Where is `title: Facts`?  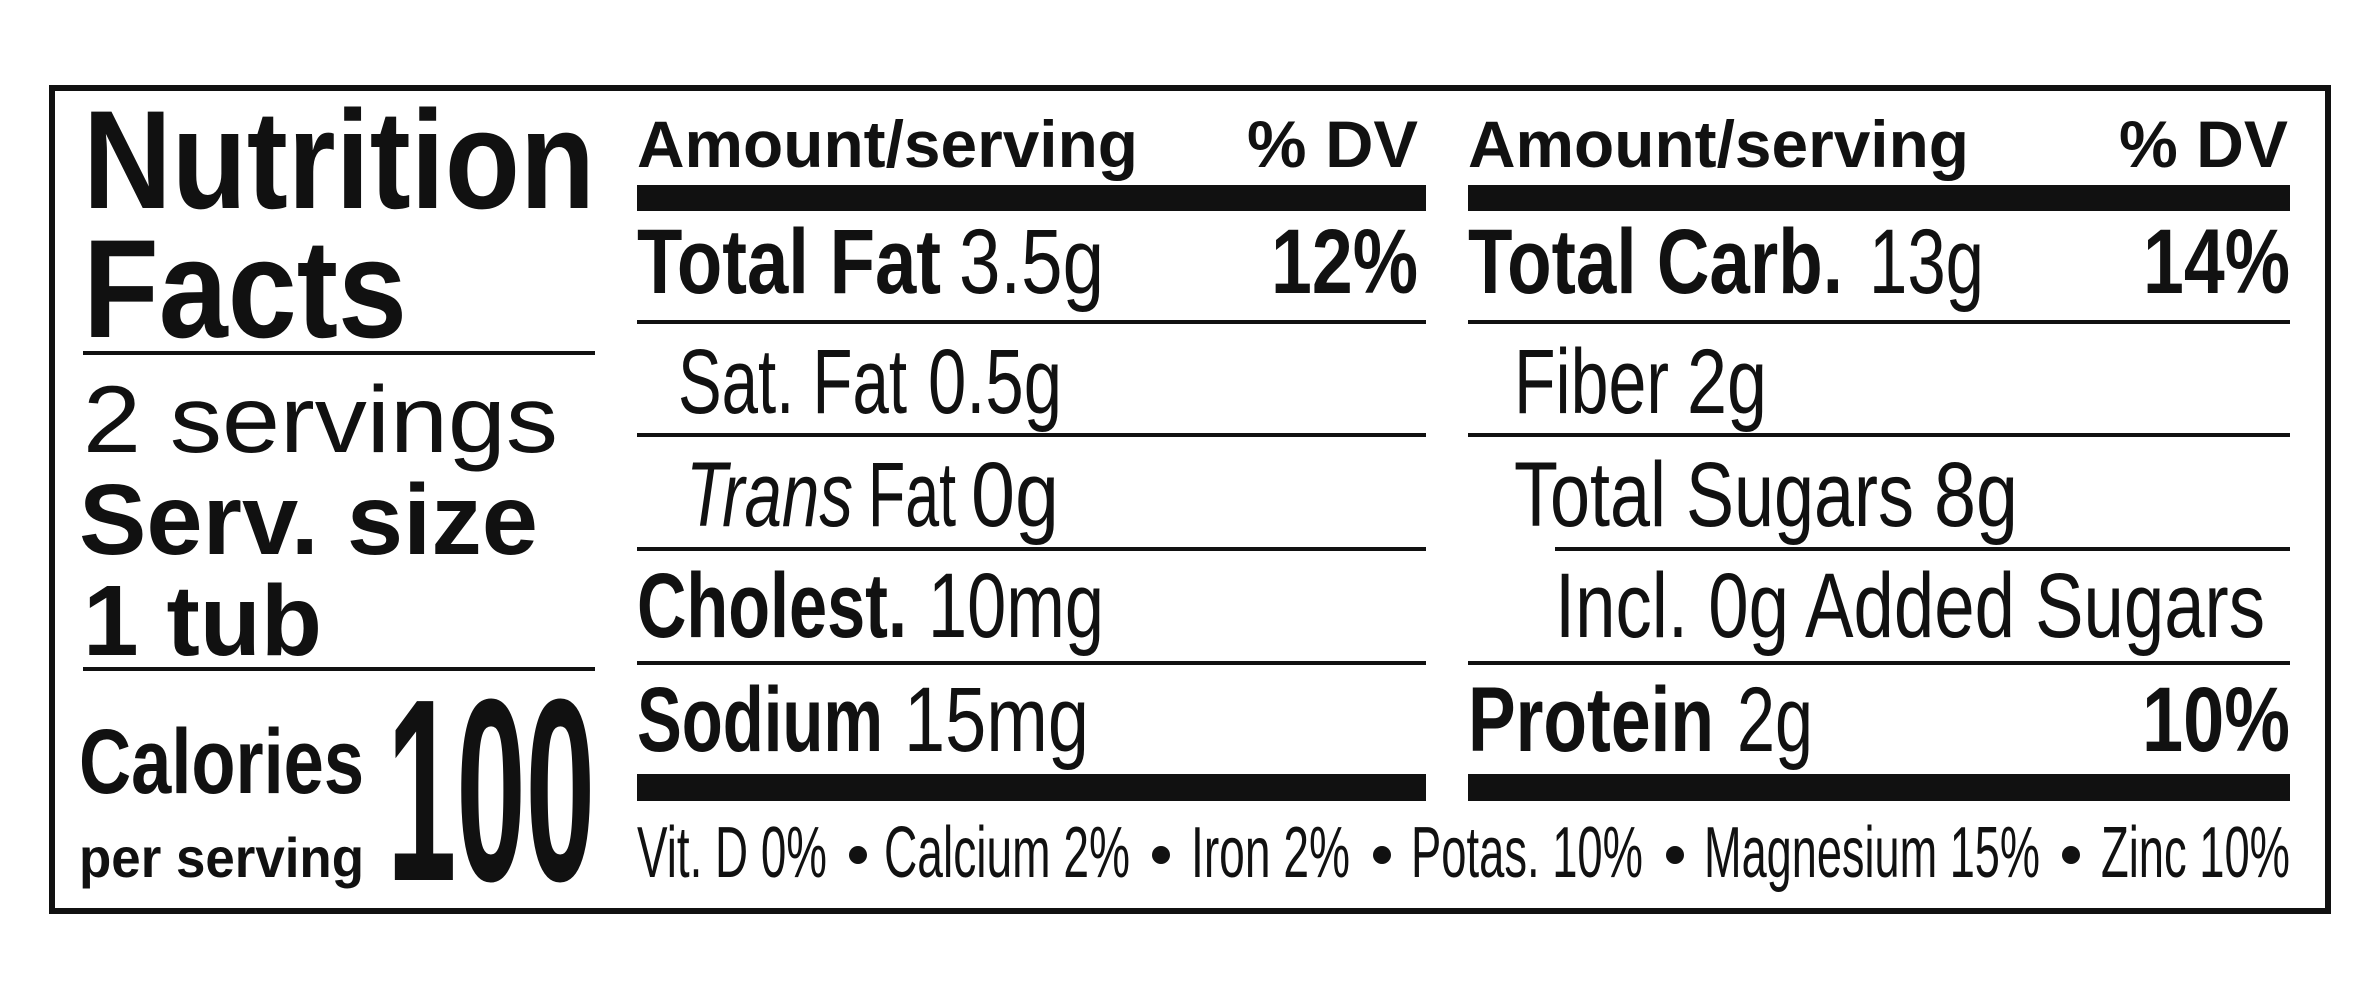 title: Facts is located at coordinates (245, 288).